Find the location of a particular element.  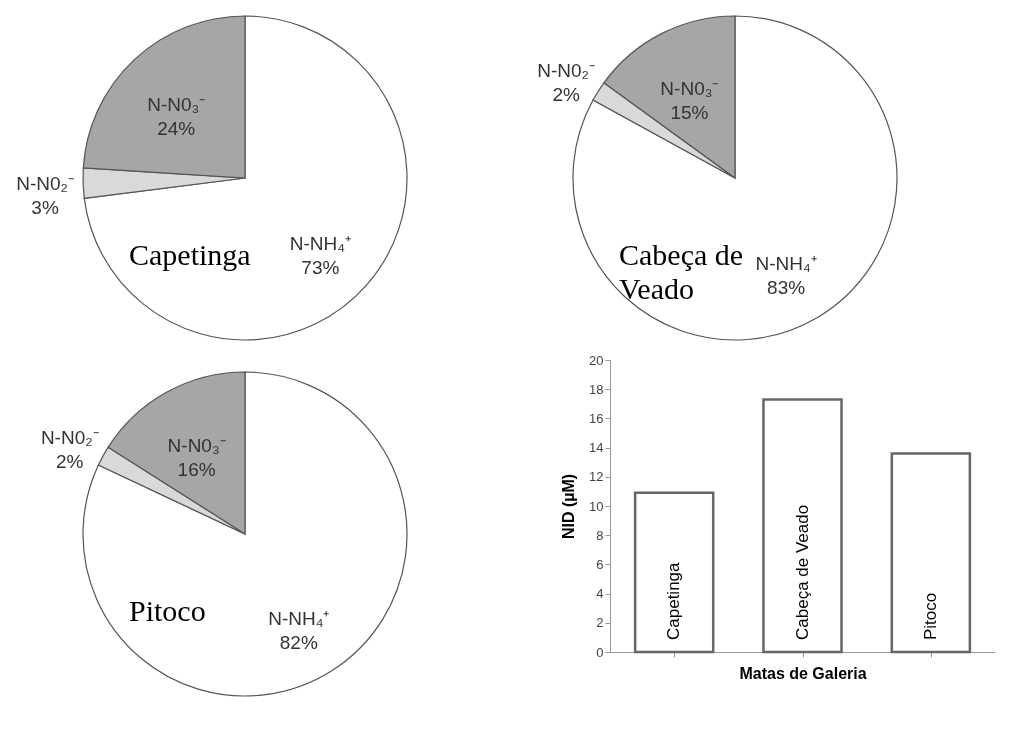

y-tick-label: 6 is located at coordinates (600, 564).